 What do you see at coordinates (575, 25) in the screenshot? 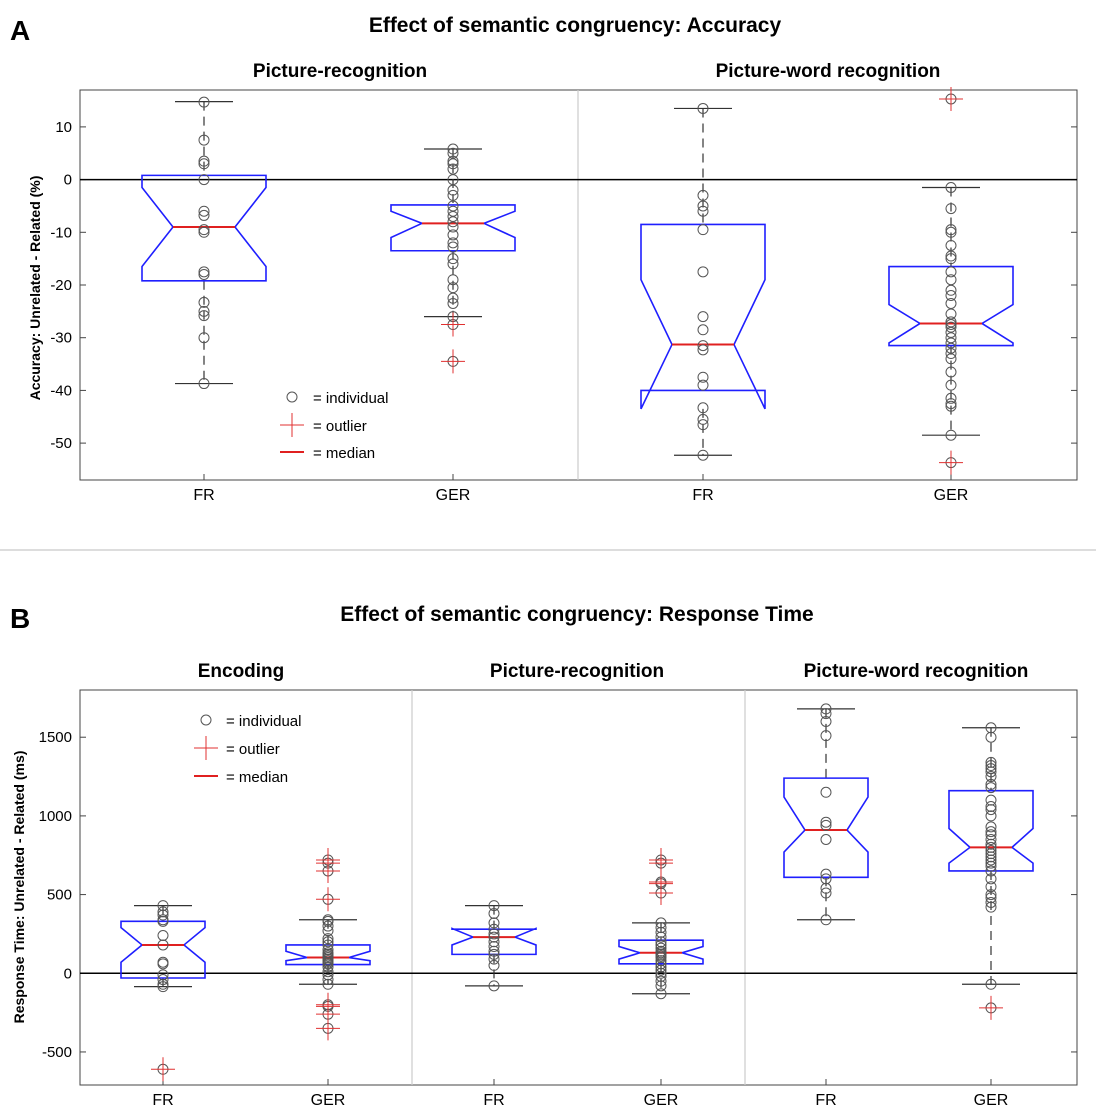
I see `panel-a-title: Effect of semantic congruency: Accuracy` at bounding box center [575, 25].